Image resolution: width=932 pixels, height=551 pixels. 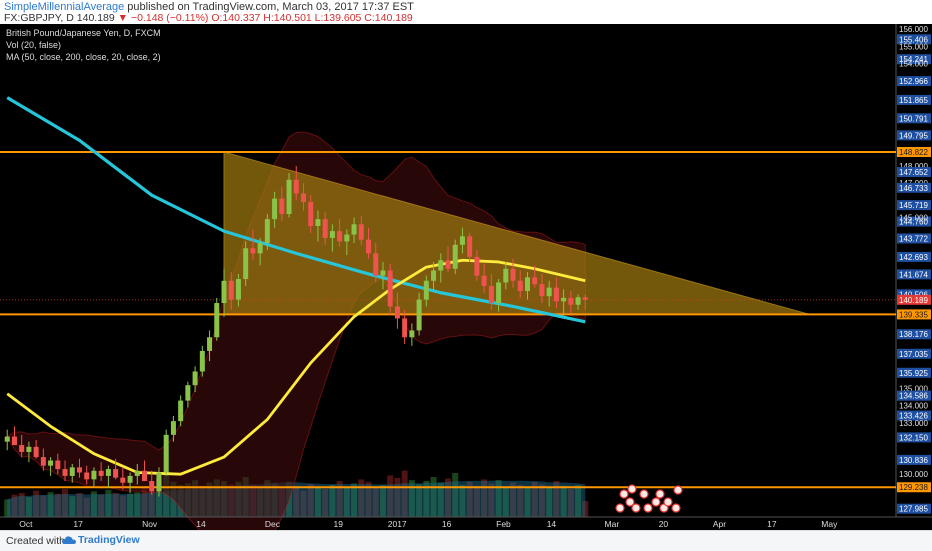 What do you see at coordinates (913, 416) in the screenshot?
I see `price-marker-label: 133.426` at bounding box center [913, 416].